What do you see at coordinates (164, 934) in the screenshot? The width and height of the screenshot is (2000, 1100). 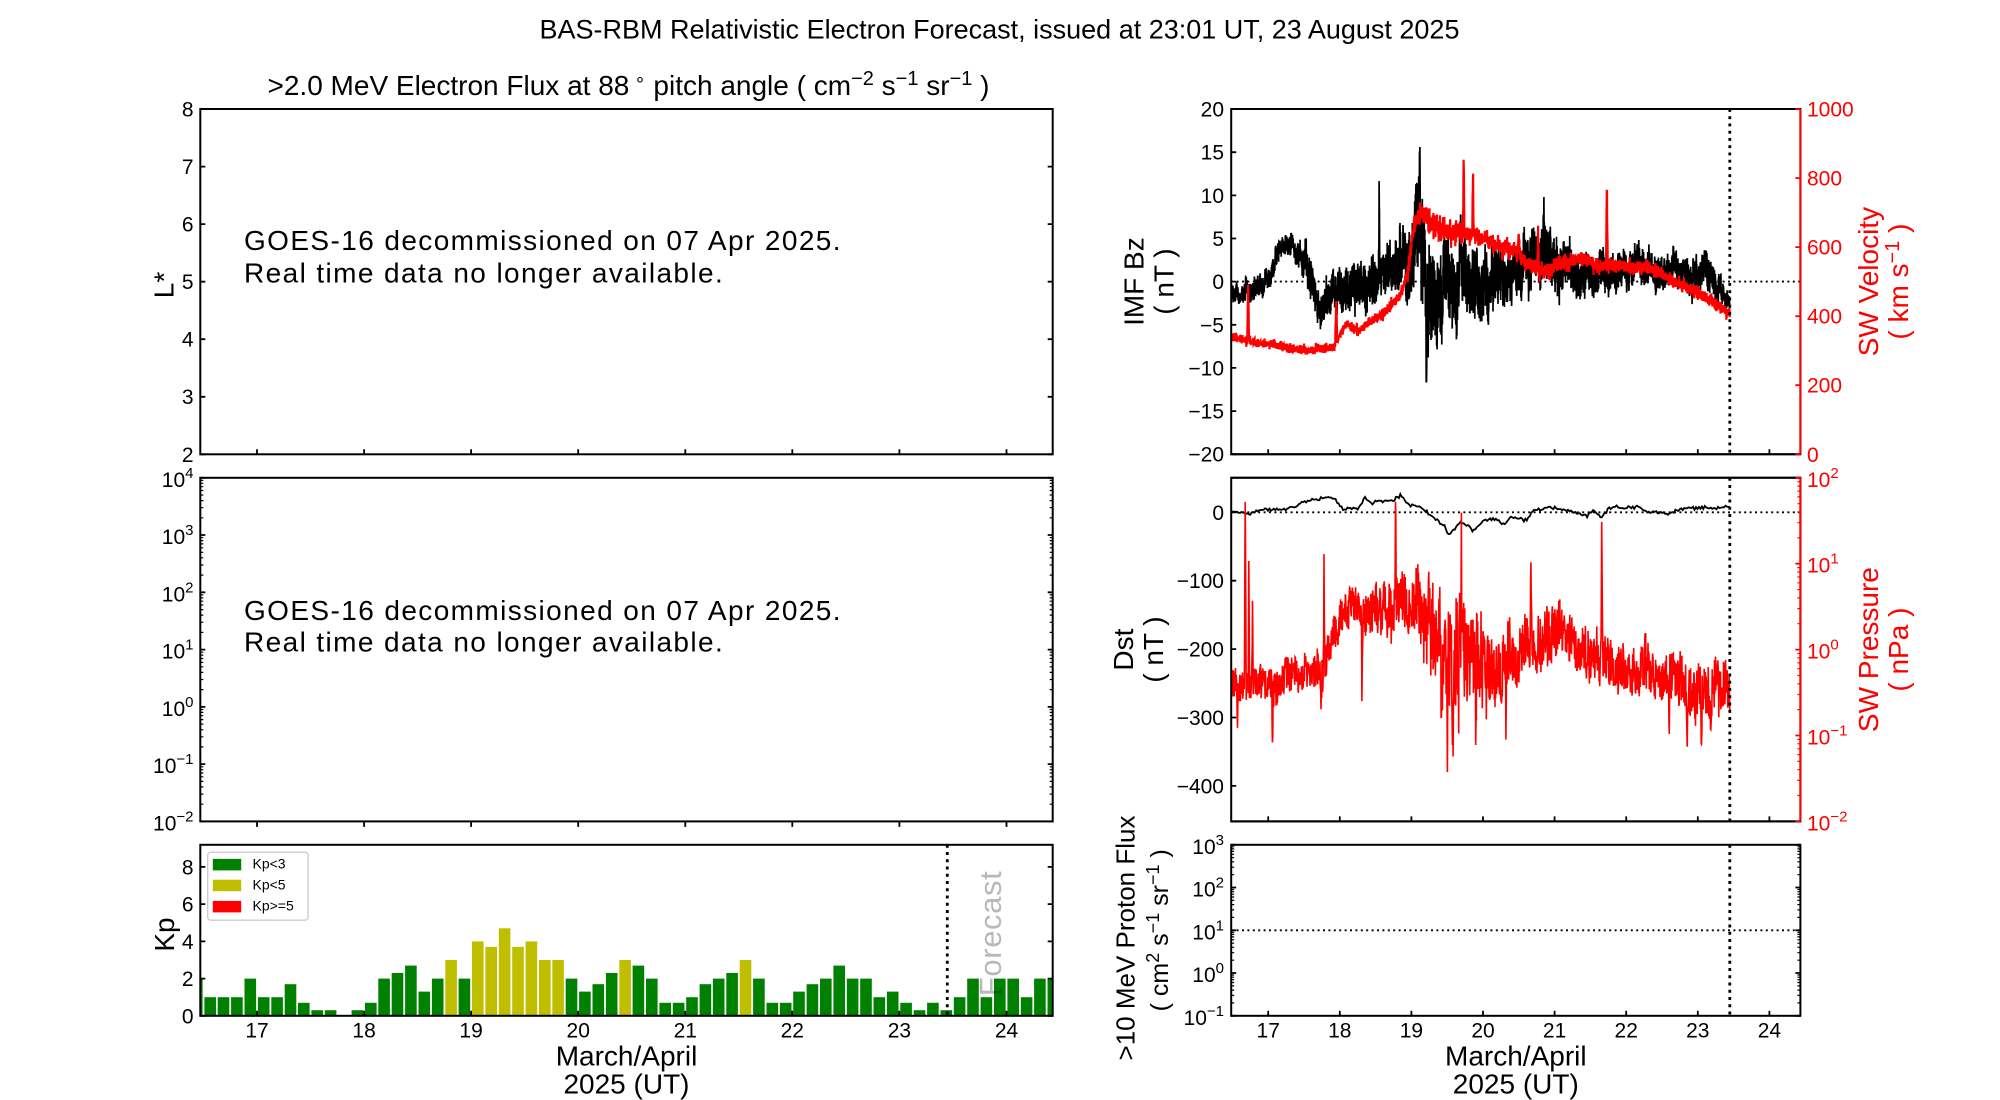 I see `svg-text: Kp` at bounding box center [164, 934].